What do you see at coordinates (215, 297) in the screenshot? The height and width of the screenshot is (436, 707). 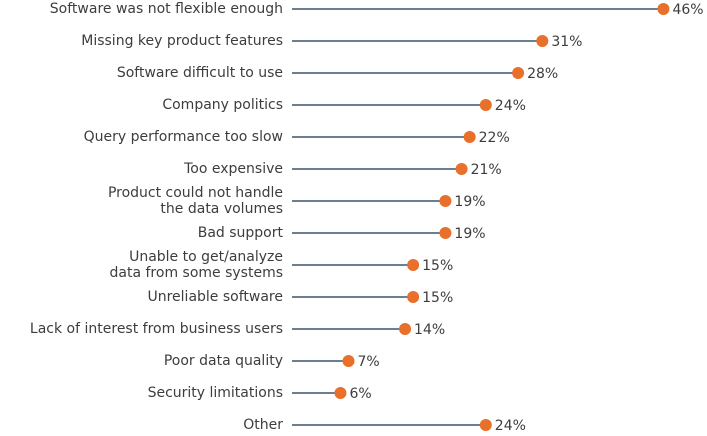 I see `category-label: Unreliable software` at bounding box center [215, 297].